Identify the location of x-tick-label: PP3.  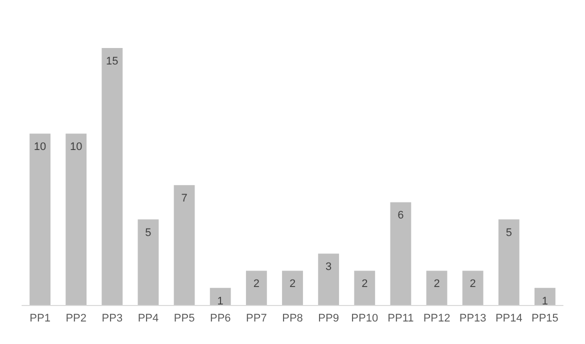
(112, 318).